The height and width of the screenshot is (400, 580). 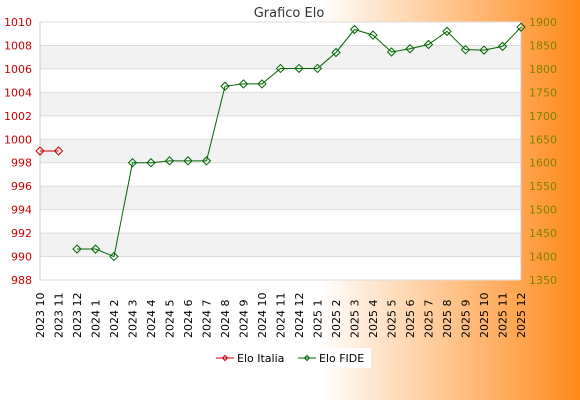 What do you see at coordinates (299, 316) in the screenshot?
I see `x-tick-label: 2024 12` at bounding box center [299, 316].